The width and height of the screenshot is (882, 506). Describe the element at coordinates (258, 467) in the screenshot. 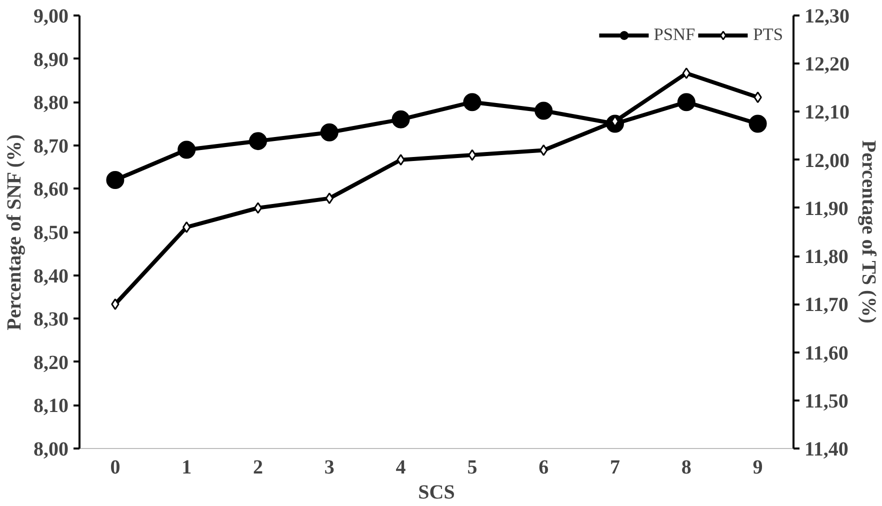

I see `x-tick-label: 2` at that location.